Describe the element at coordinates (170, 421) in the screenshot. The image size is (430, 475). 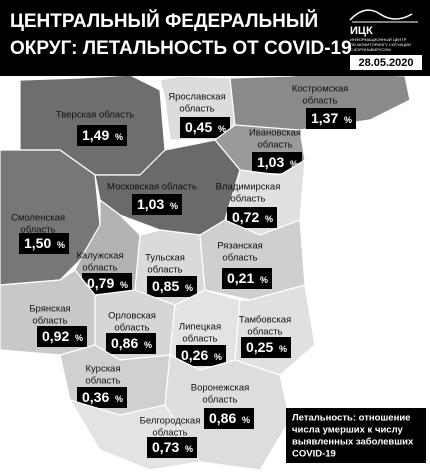
I see `region-name: Белгородская` at that location.